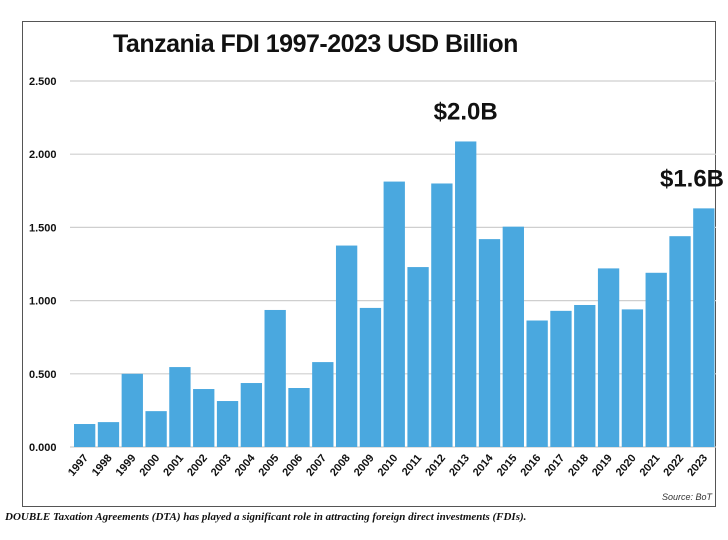  I want to click on x-tick-label: 2016, so click(531, 465).